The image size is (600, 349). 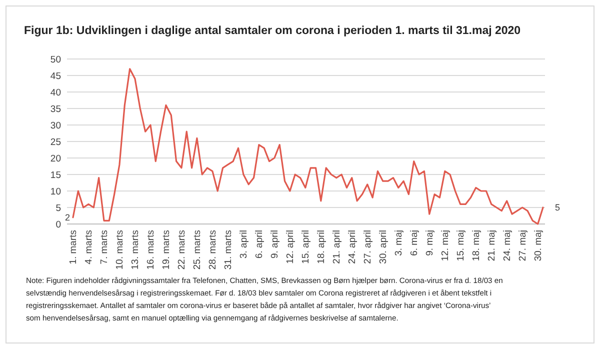 What do you see at coordinates (445, 246) in the screenshot?
I see `x-tick-label: 12. maj` at bounding box center [445, 246].